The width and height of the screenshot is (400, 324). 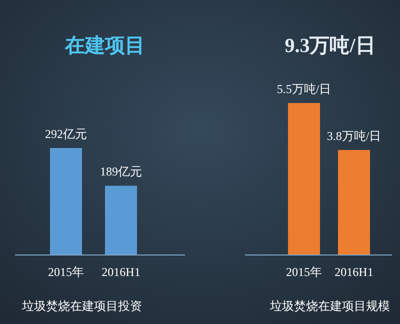 What do you see at coordinates (66, 134) in the screenshot?
I see `data-label: 292亿元` at bounding box center [66, 134].